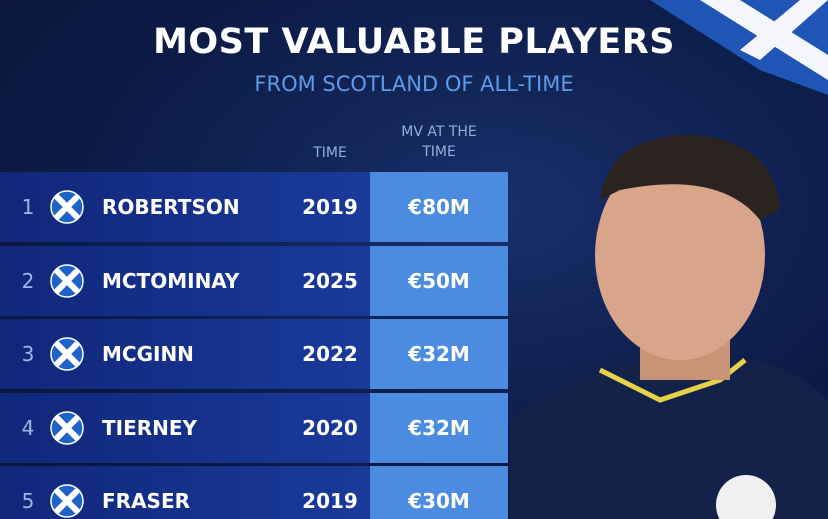 This screenshot has height=519, width=828. What do you see at coordinates (330, 354) in the screenshot?
I see `year: 2022` at bounding box center [330, 354].